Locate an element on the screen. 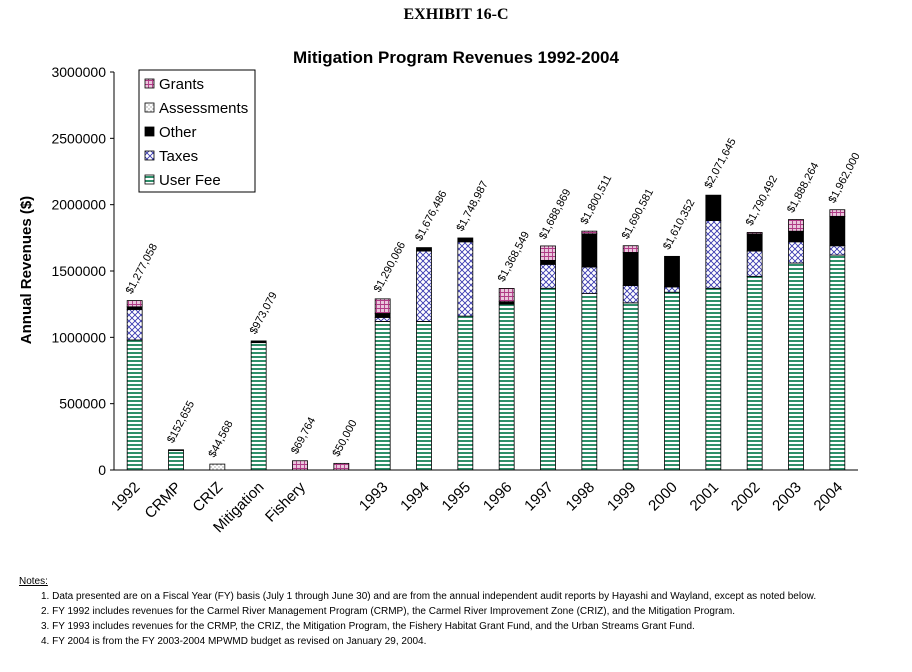 This screenshot has height=672, width=912. total-label: $1,277,058 is located at coordinates (142, 269).